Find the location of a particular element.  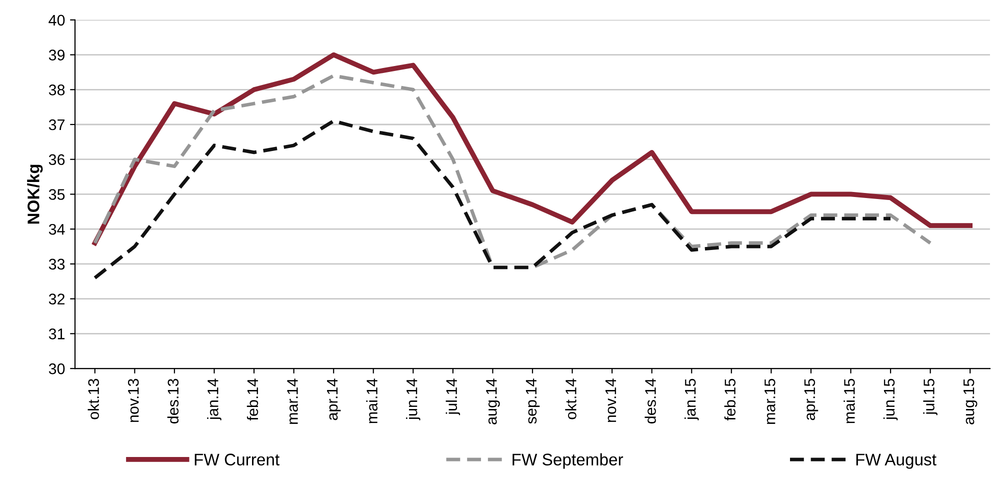

x-tick-label: mai.15 is located at coordinates (849, 401).